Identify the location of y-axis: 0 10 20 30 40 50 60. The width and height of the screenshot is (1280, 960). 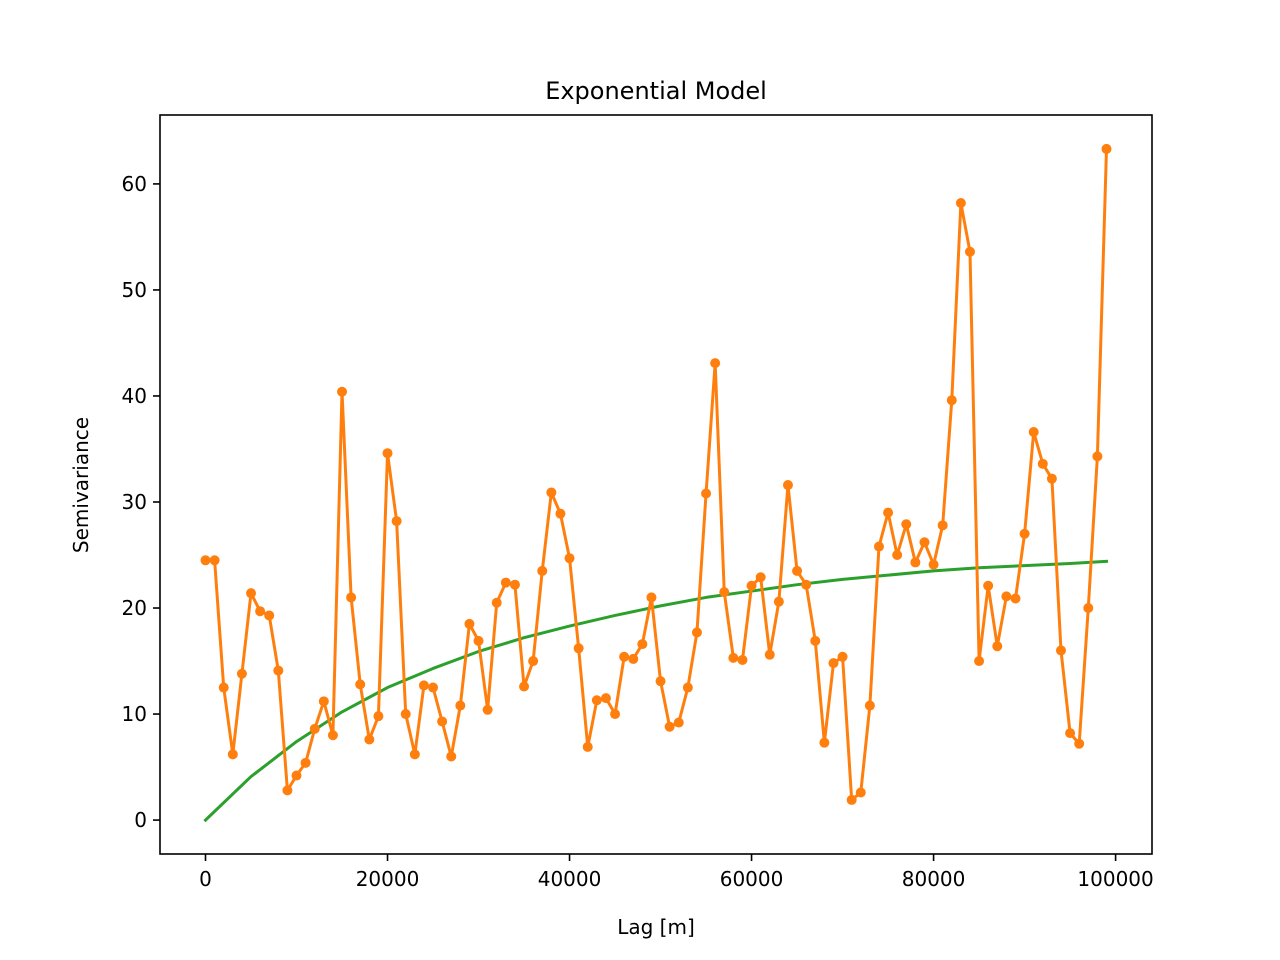
(141, 502).